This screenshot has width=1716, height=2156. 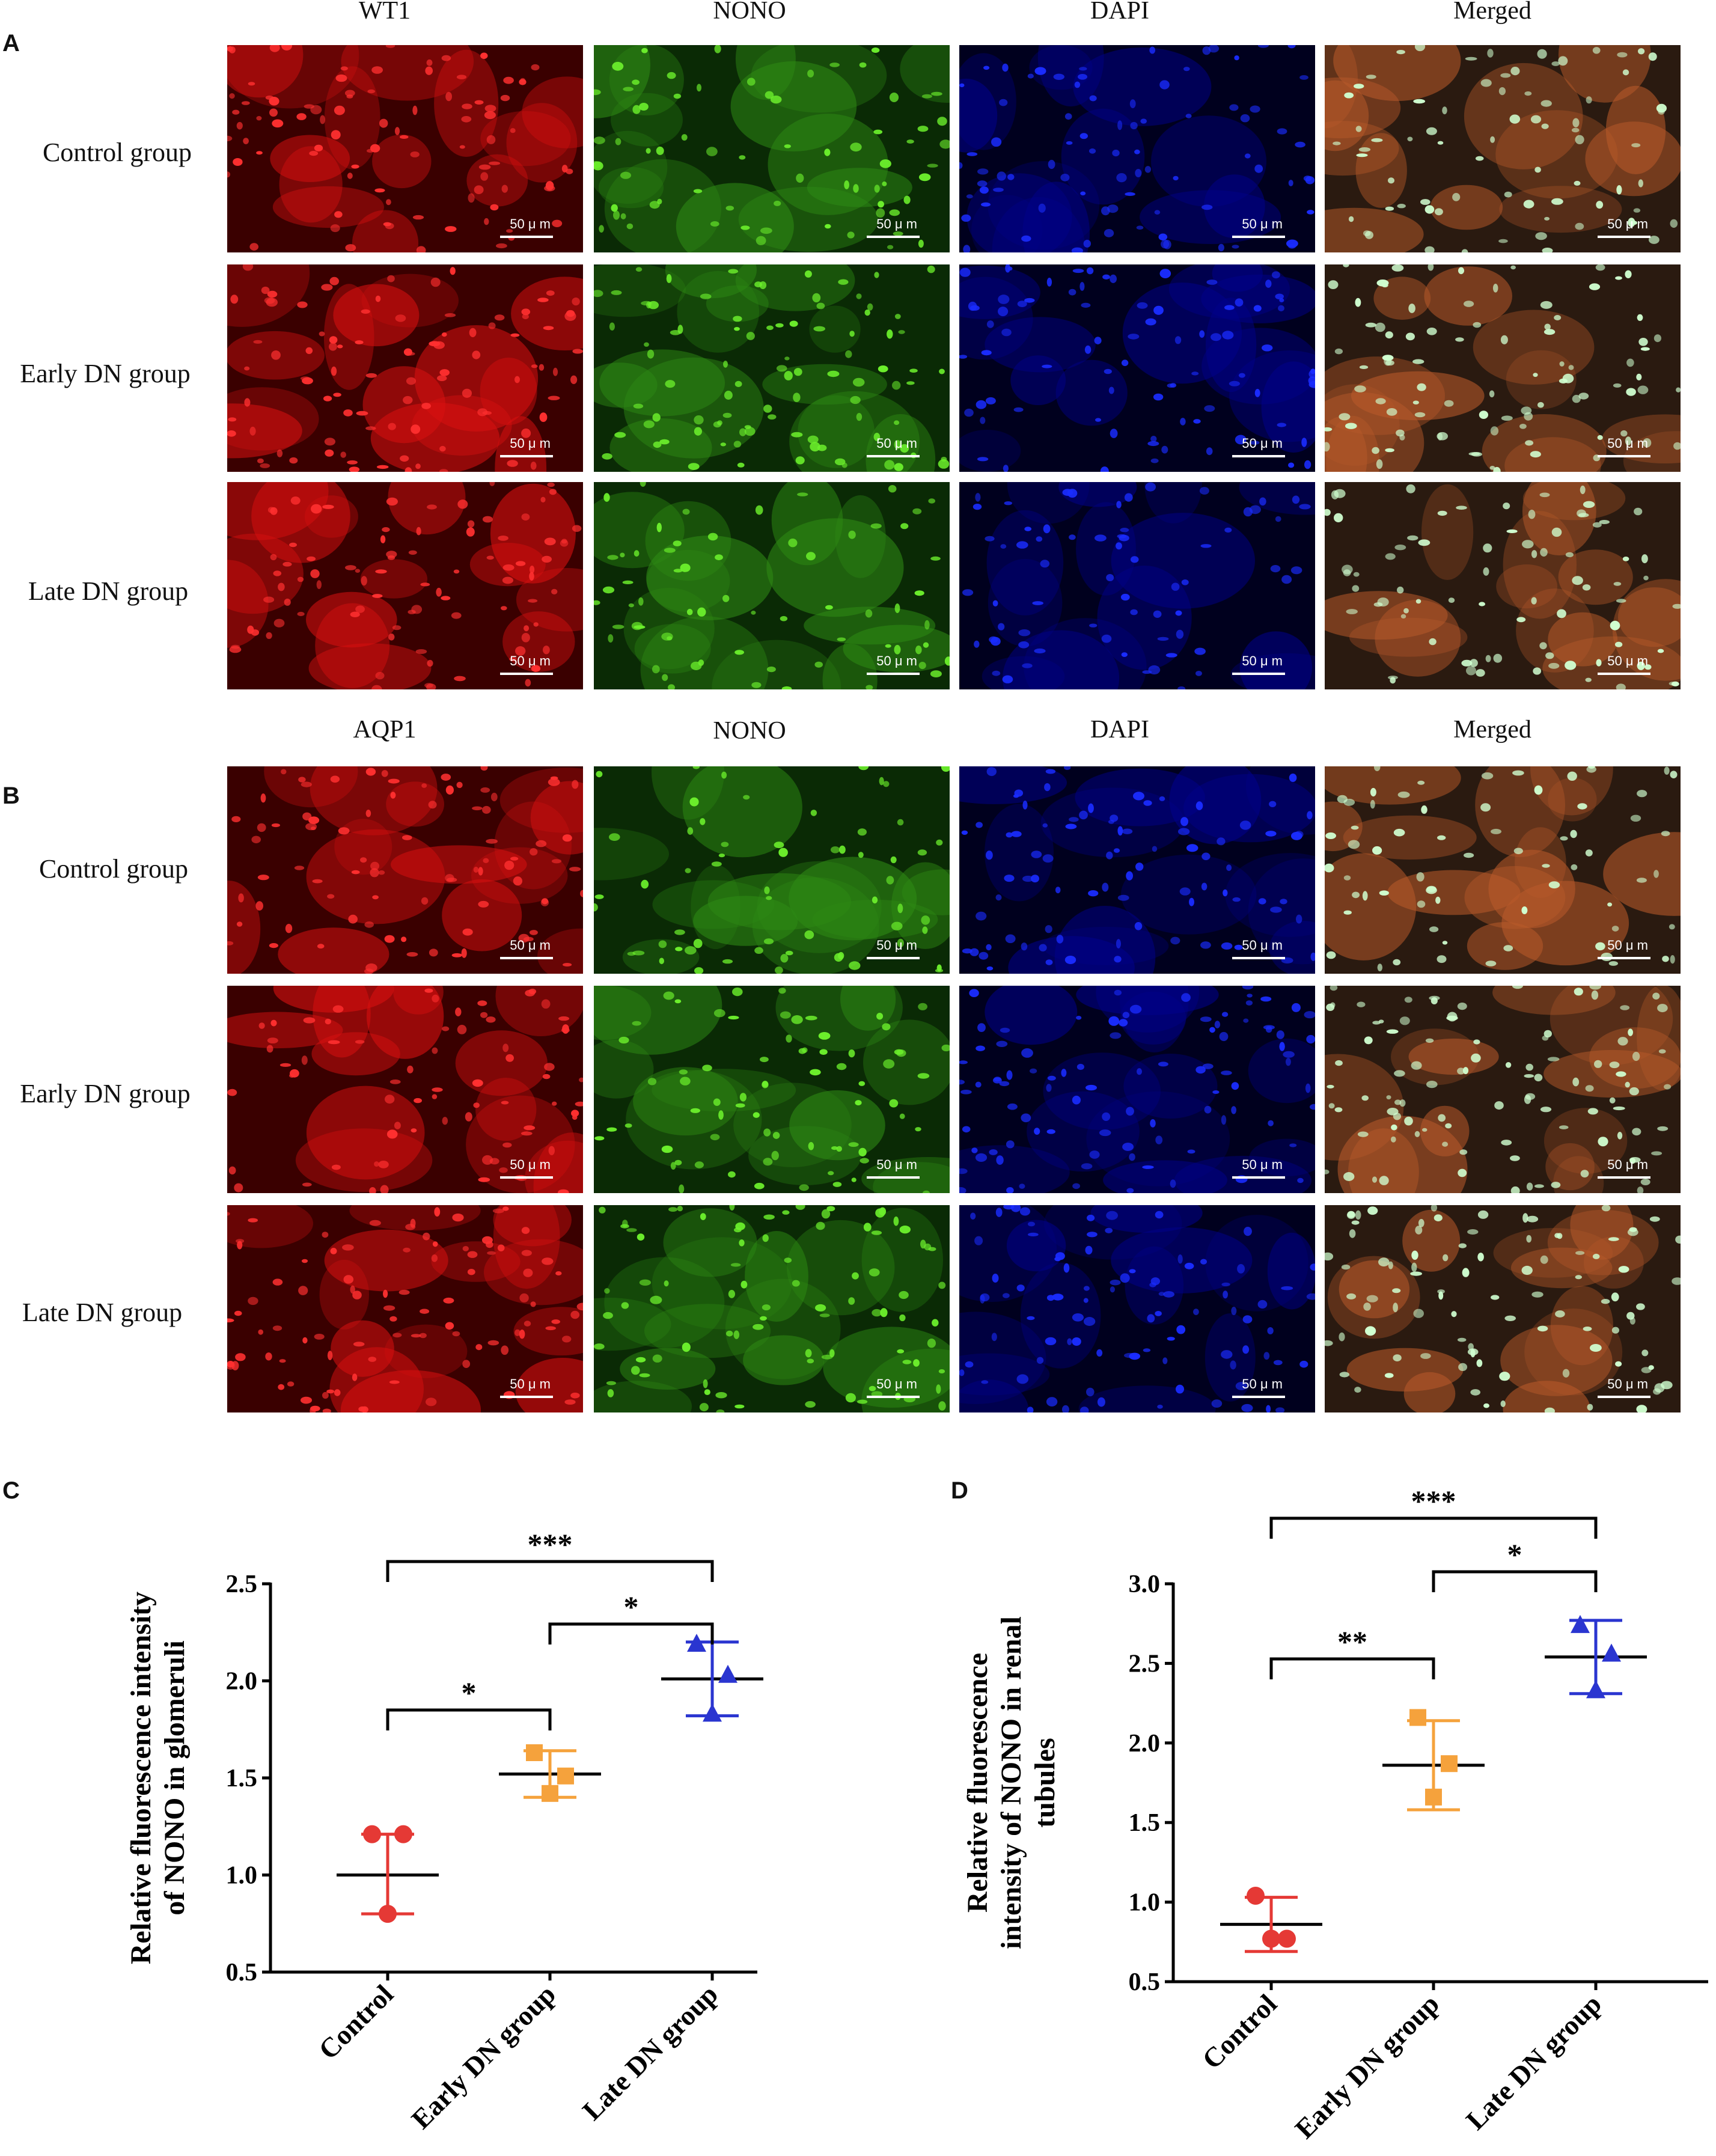 What do you see at coordinates (102, 1312) in the screenshot?
I see `panel-b-row-label: Late DN group` at bounding box center [102, 1312].